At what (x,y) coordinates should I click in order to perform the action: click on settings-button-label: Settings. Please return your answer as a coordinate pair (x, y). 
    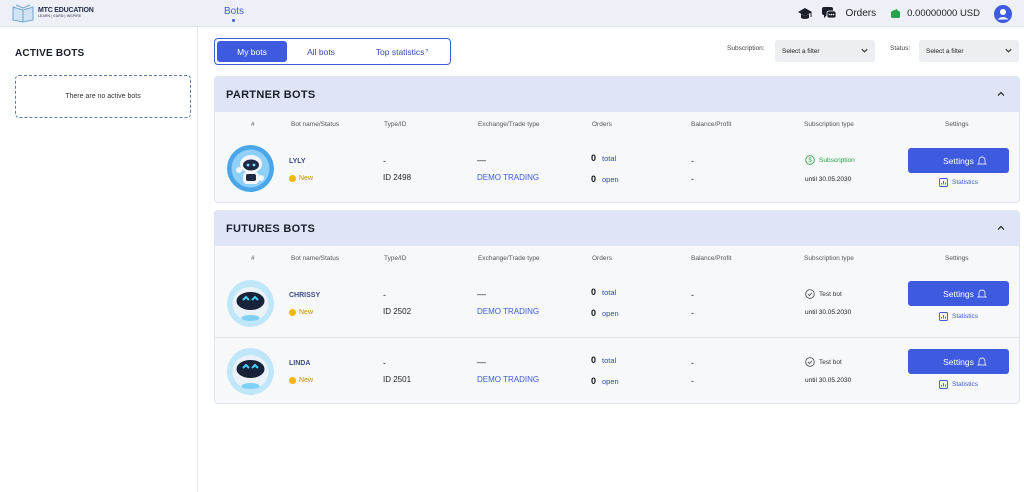
    Looking at the image, I should click on (958, 293).